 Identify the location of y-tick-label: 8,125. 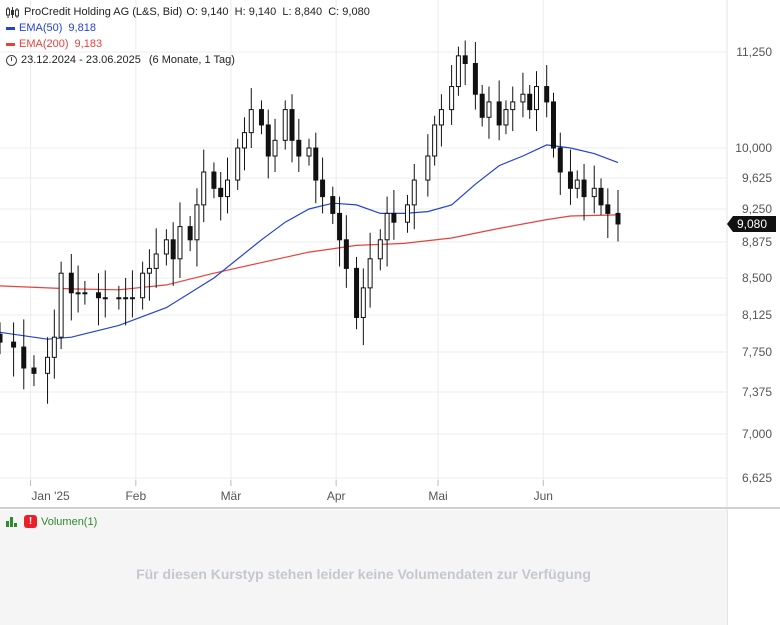
(757, 315).